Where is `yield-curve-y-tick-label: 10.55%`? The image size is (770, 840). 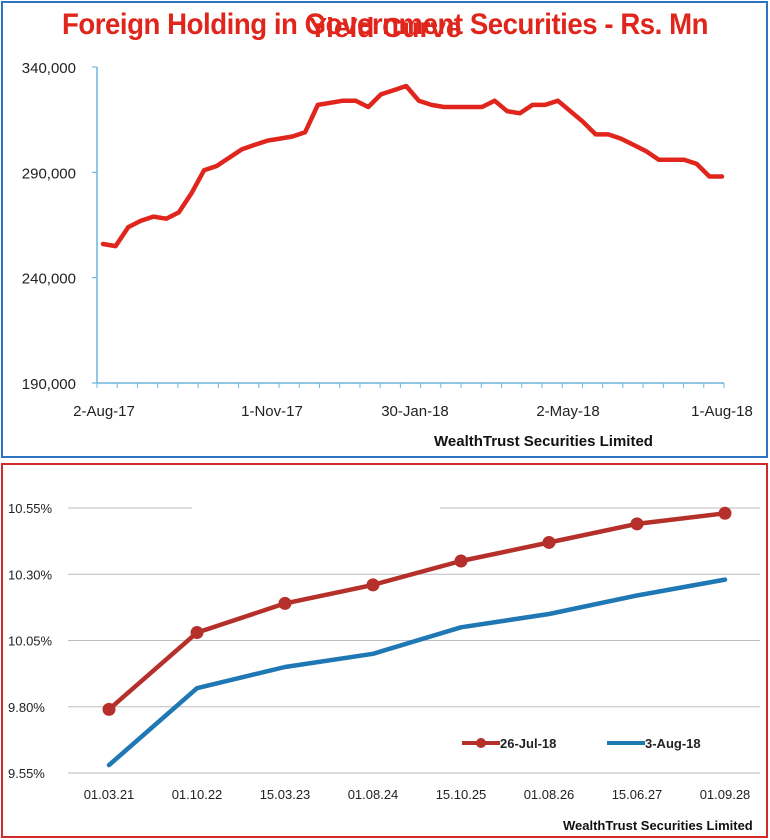
yield-curve-y-tick-label: 10.55% is located at coordinates (30, 508).